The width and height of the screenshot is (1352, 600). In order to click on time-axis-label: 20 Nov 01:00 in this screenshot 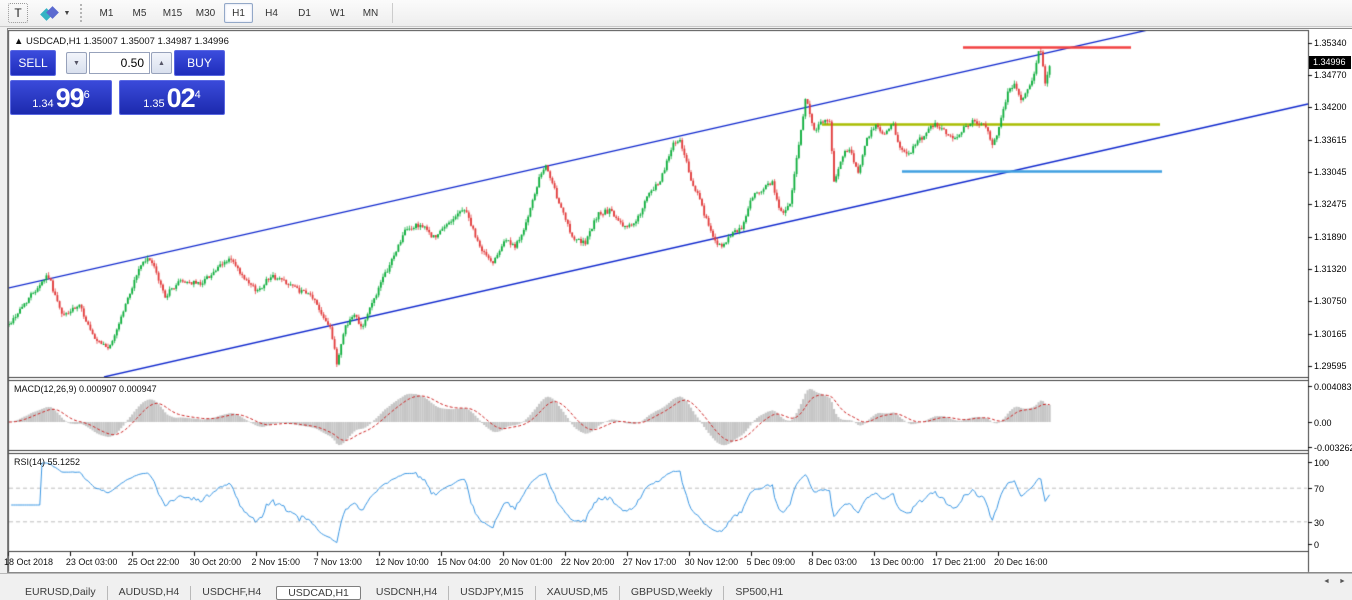, I will do `click(526, 562)`.